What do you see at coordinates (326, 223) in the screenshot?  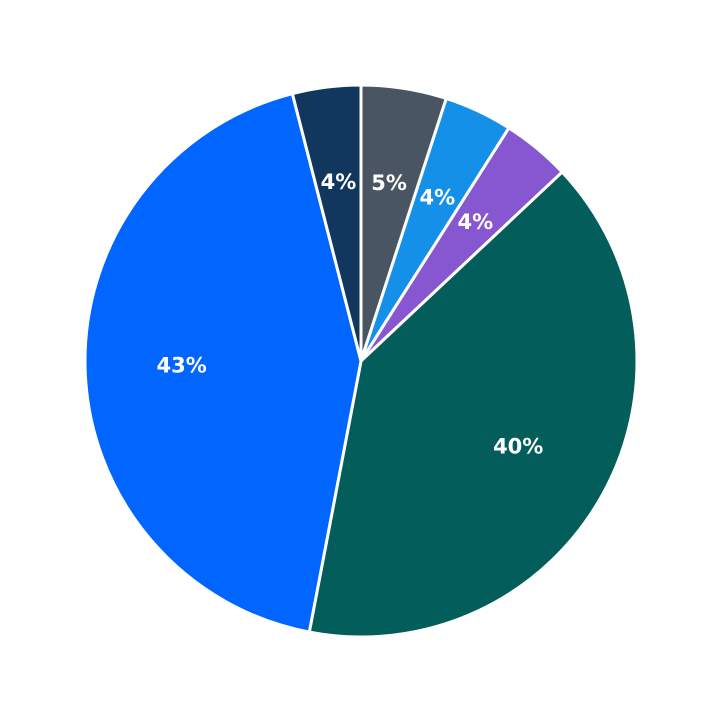 I see `pie-slice` at bounding box center [326, 223].